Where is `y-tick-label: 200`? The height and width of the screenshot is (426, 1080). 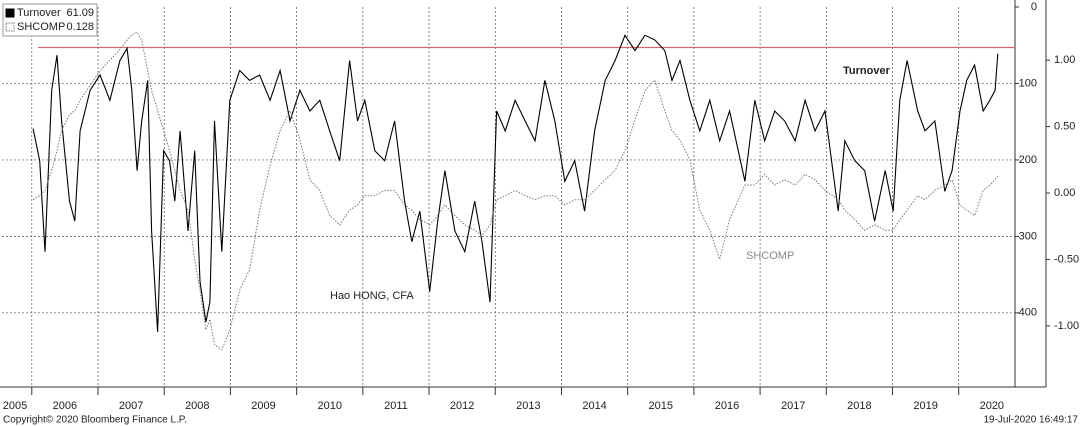
y-tick-label: 200 is located at coordinates (1028, 160).